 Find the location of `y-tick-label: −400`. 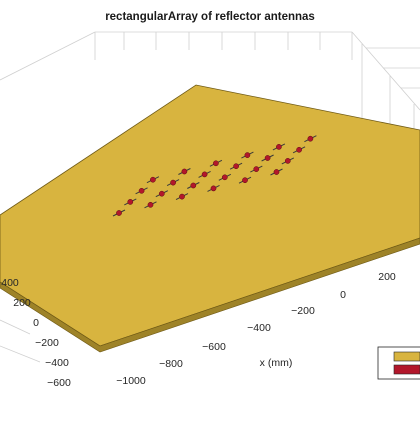

y-tick-label: −400 is located at coordinates (259, 328).